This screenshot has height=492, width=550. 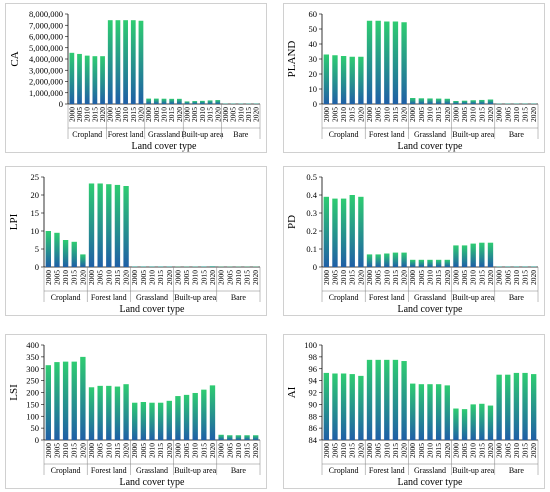 I want to click on y-tick-label: 0.3, so click(x=311, y=213).